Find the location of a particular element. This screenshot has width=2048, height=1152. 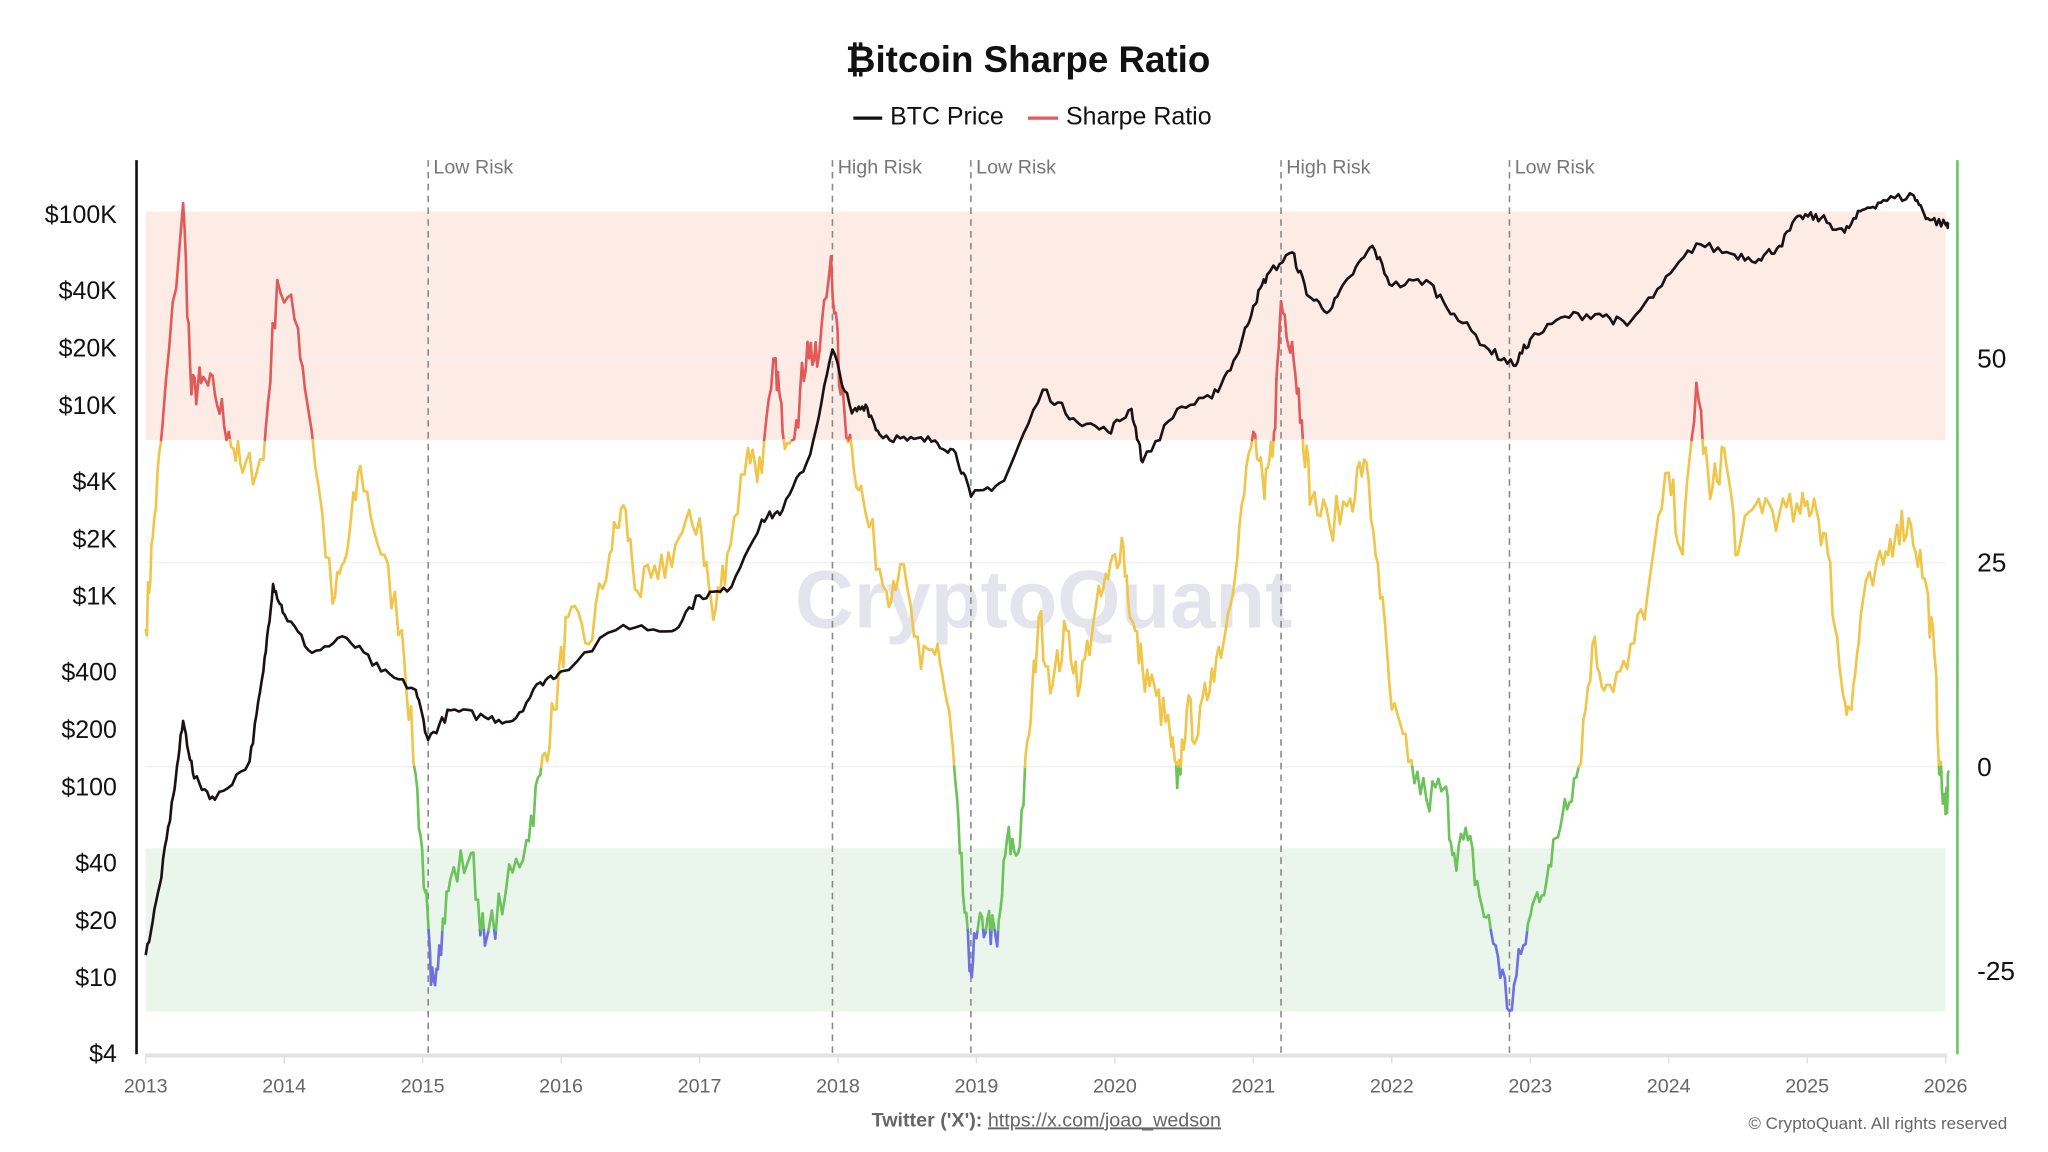

left-tick-label: $40 is located at coordinates (96, 863).